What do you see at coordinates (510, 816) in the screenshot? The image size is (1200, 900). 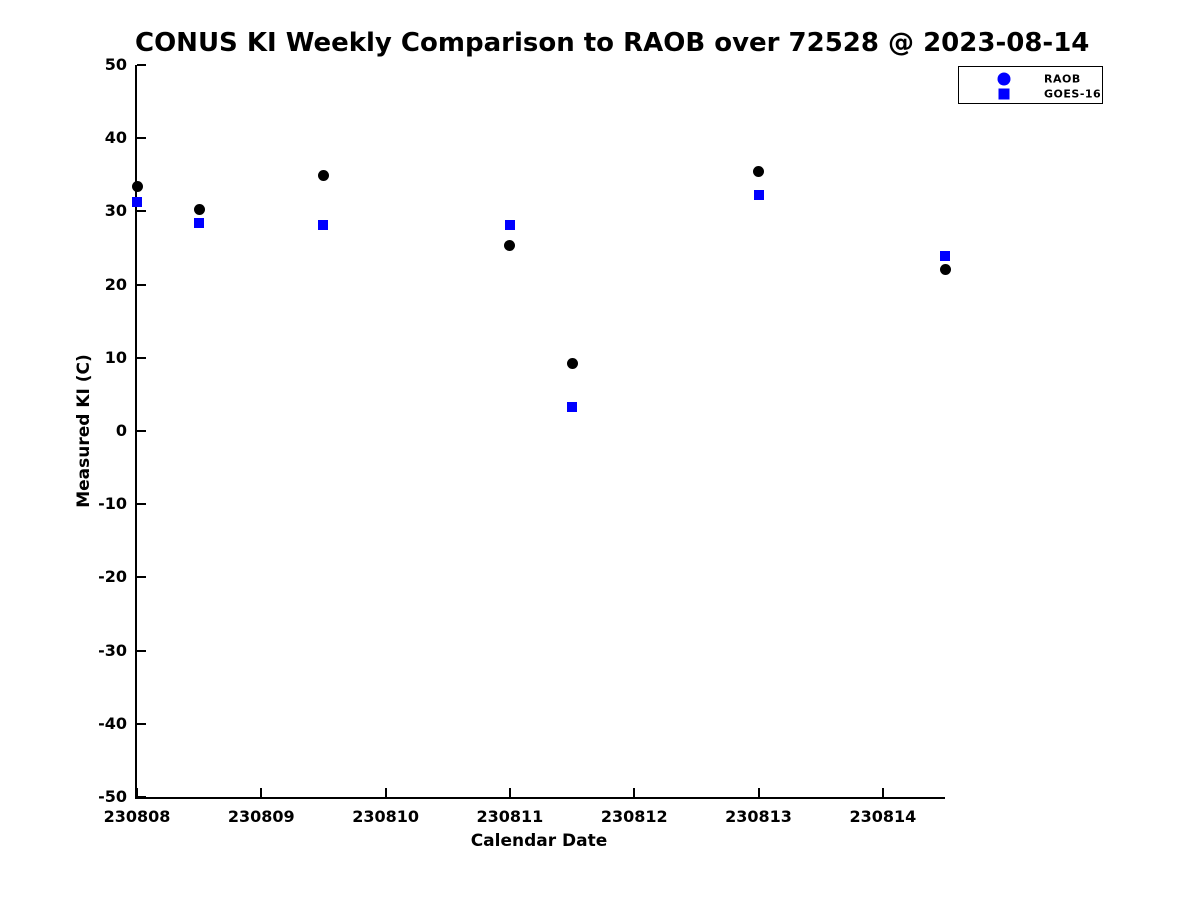 I see `x-tick-label: 230811` at bounding box center [510, 816].